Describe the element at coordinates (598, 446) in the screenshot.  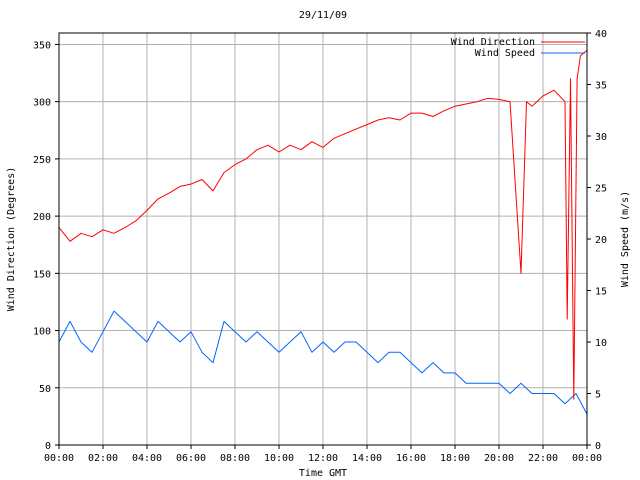
I see `right-y-tick-label: 0` at that location.